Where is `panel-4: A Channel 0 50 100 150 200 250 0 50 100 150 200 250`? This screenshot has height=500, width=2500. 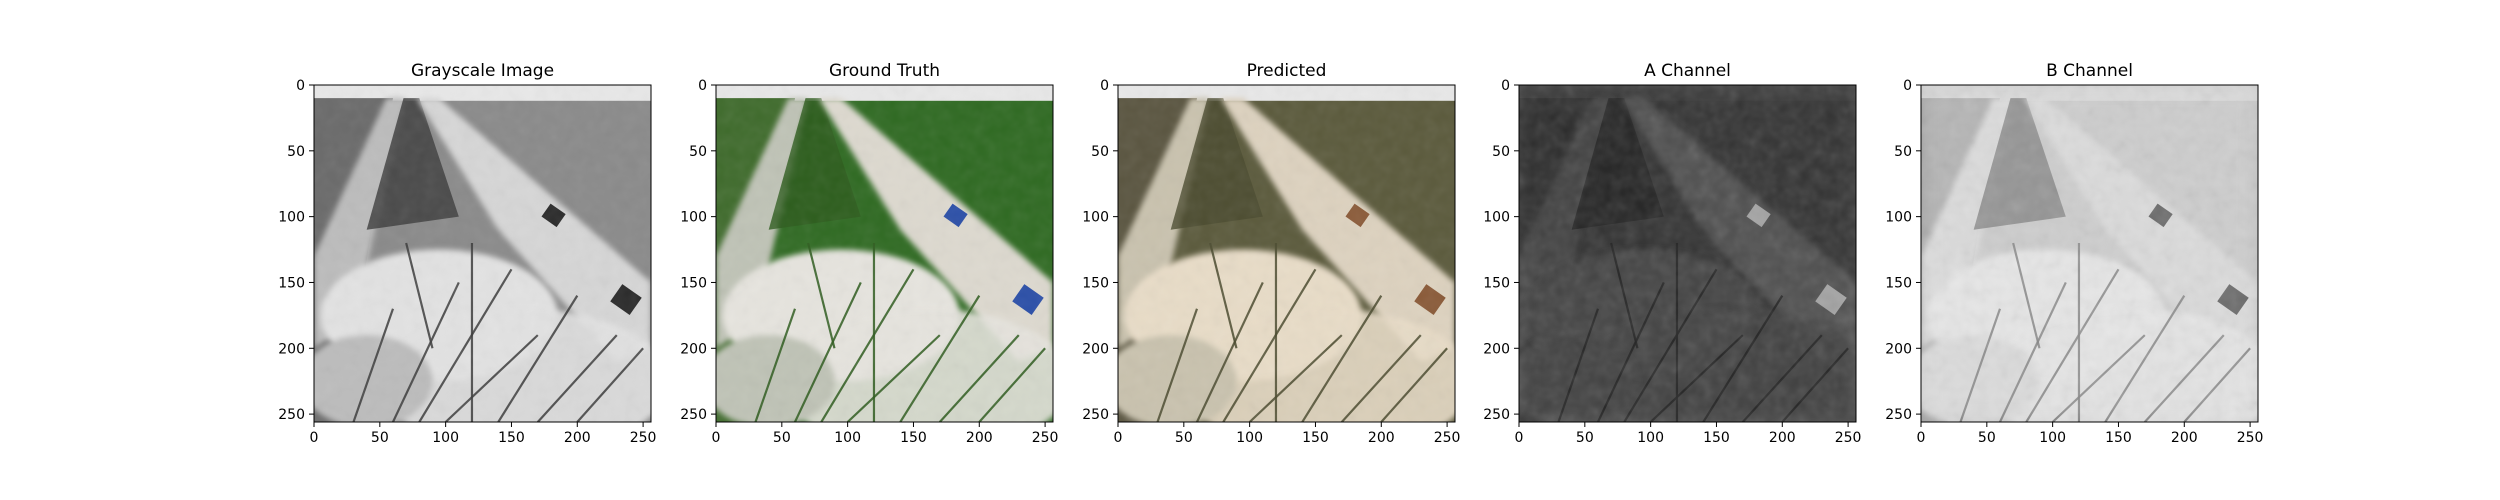 panel-4: A Channel 0 50 100 150 200 250 0 50 100 150 200 250 is located at coordinates (1672, 253).